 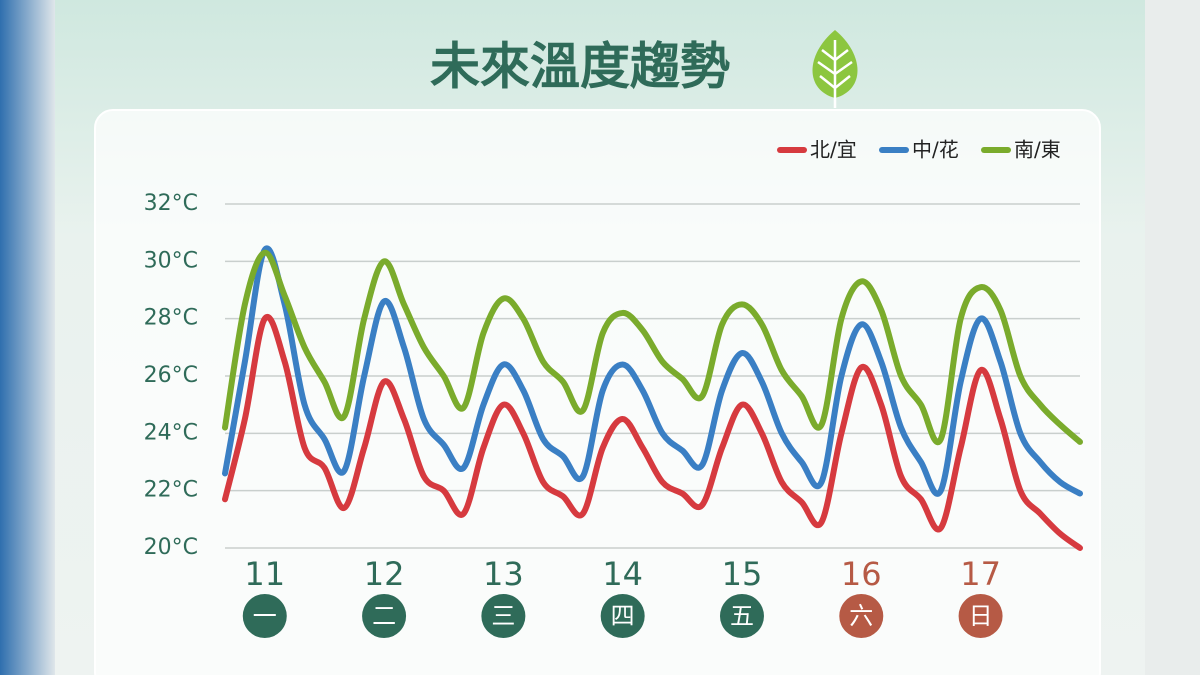 What do you see at coordinates (622, 574) in the screenshot?
I see `x-tick-label: 14` at bounding box center [622, 574].